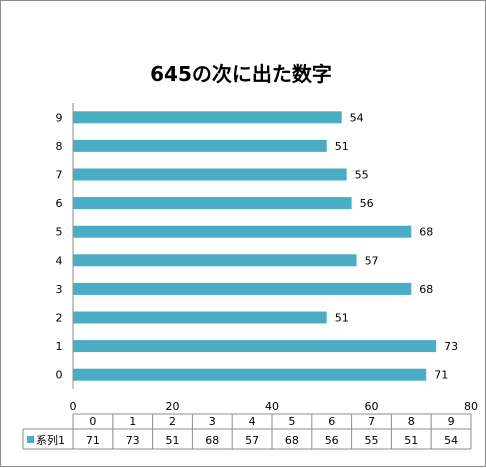  I want to click on data-label-3: 68, so click(426, 289).